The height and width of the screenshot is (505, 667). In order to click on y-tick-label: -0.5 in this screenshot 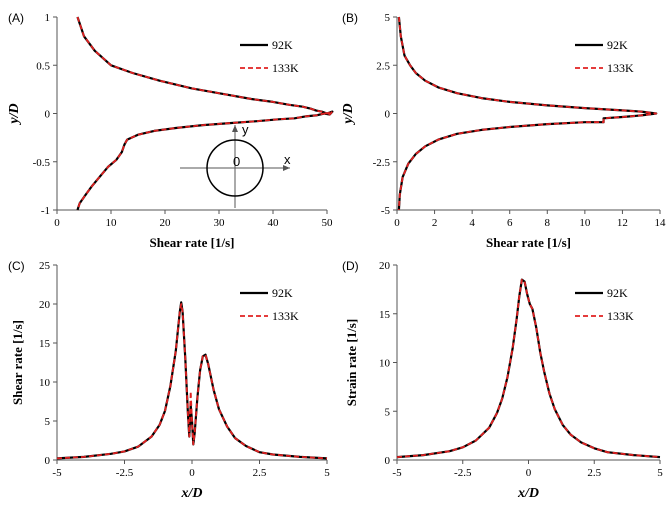, I will do `click(42, 163)`.